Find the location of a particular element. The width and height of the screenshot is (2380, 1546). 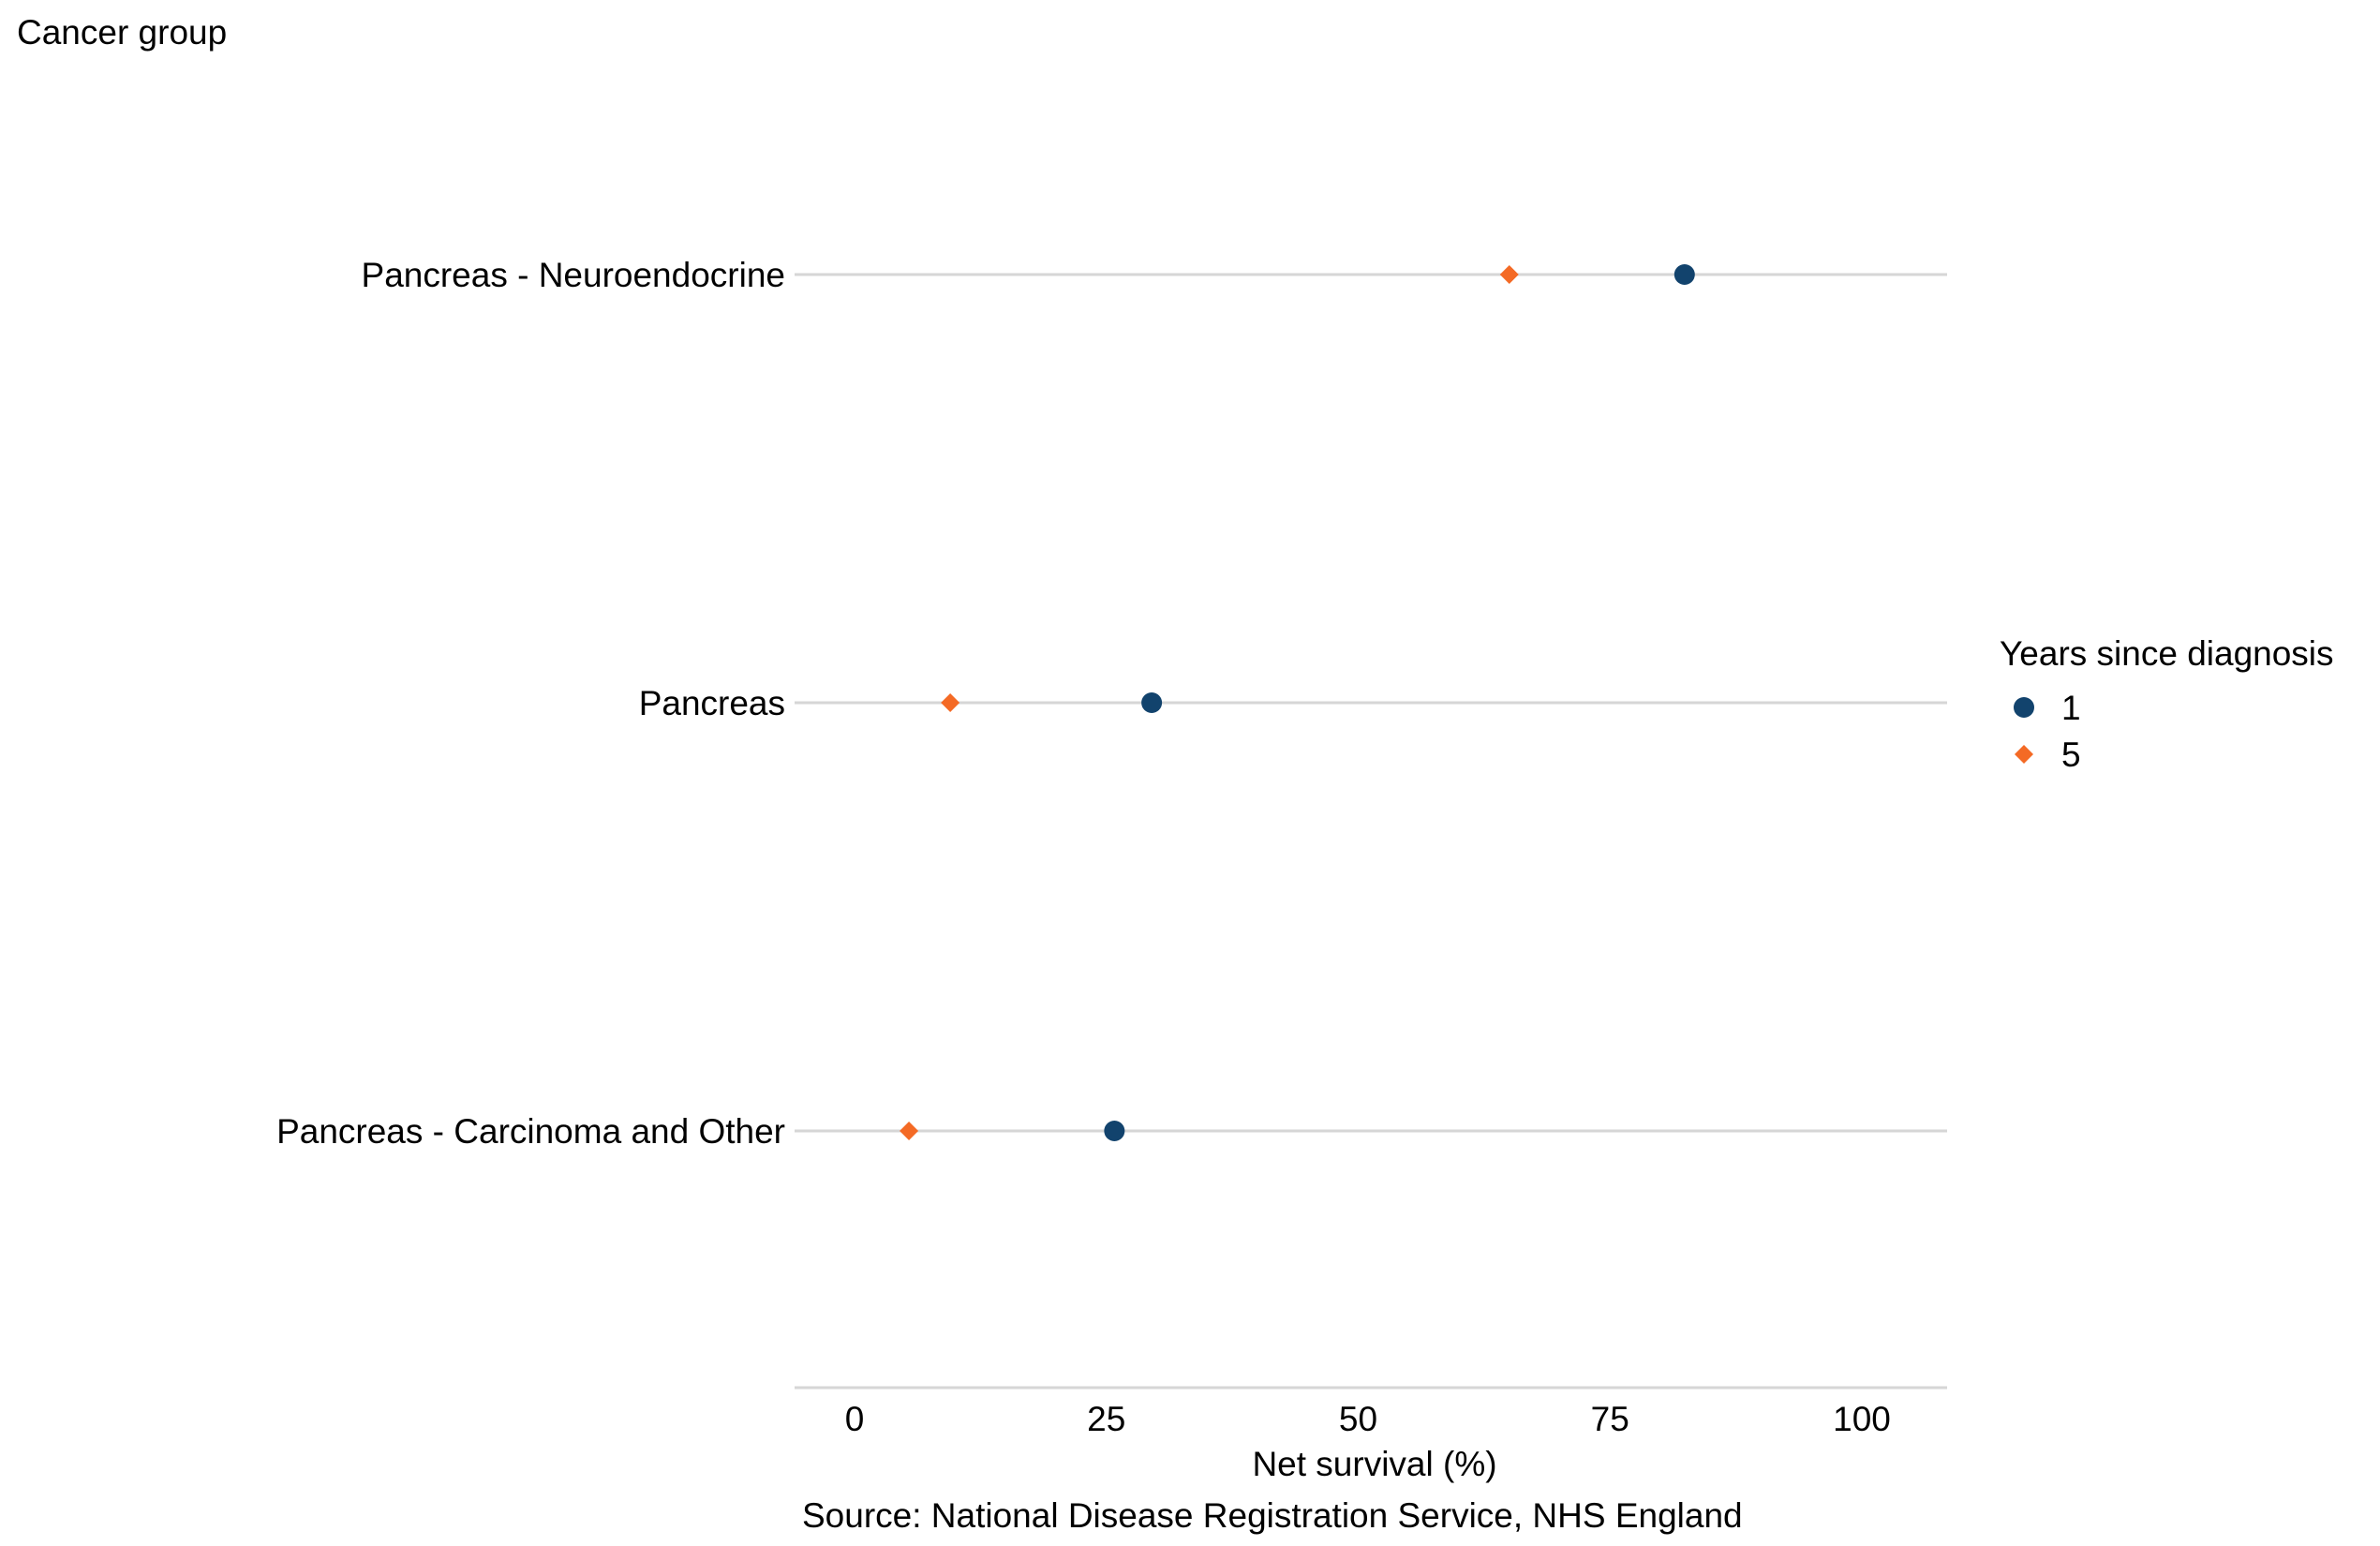

x-tick-label: 50 is located at coordinates (1358, 1419).